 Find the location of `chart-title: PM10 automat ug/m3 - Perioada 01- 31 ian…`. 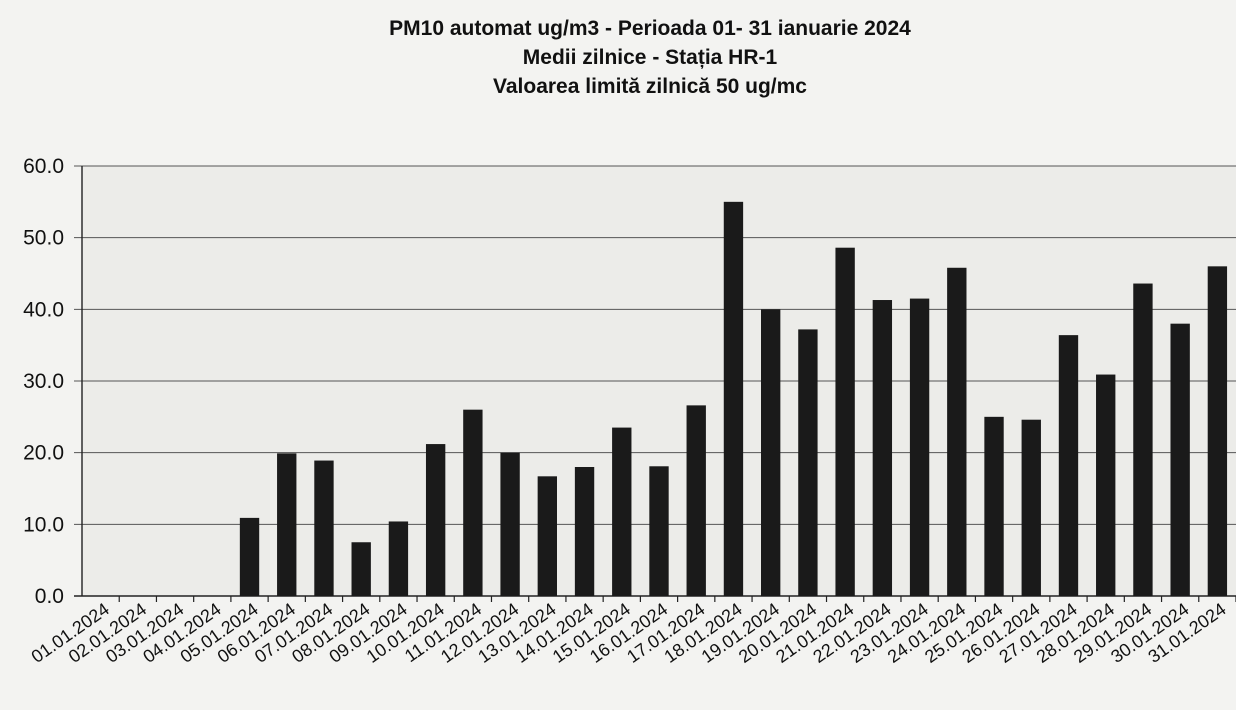

chart-title: PM10 automat ug/m3 - Perioada 01- 31 ian… is located at coordinates (650, 28).